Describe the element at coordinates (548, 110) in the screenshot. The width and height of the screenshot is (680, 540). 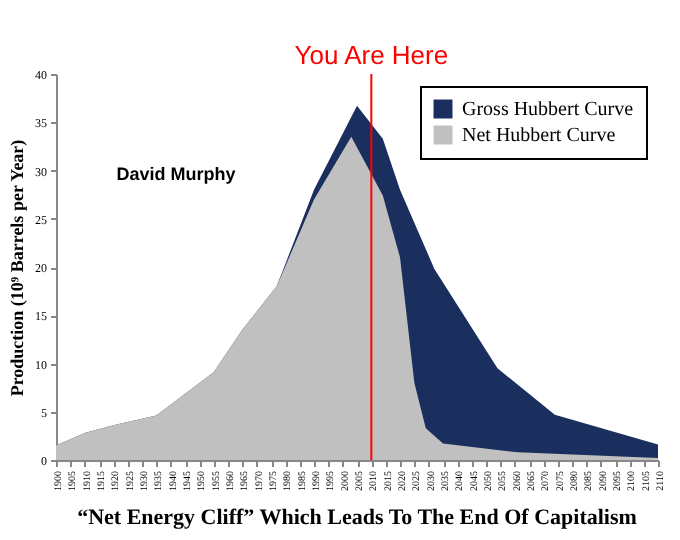
I see `legend-label: Gross Hubbert Curve` at that location.